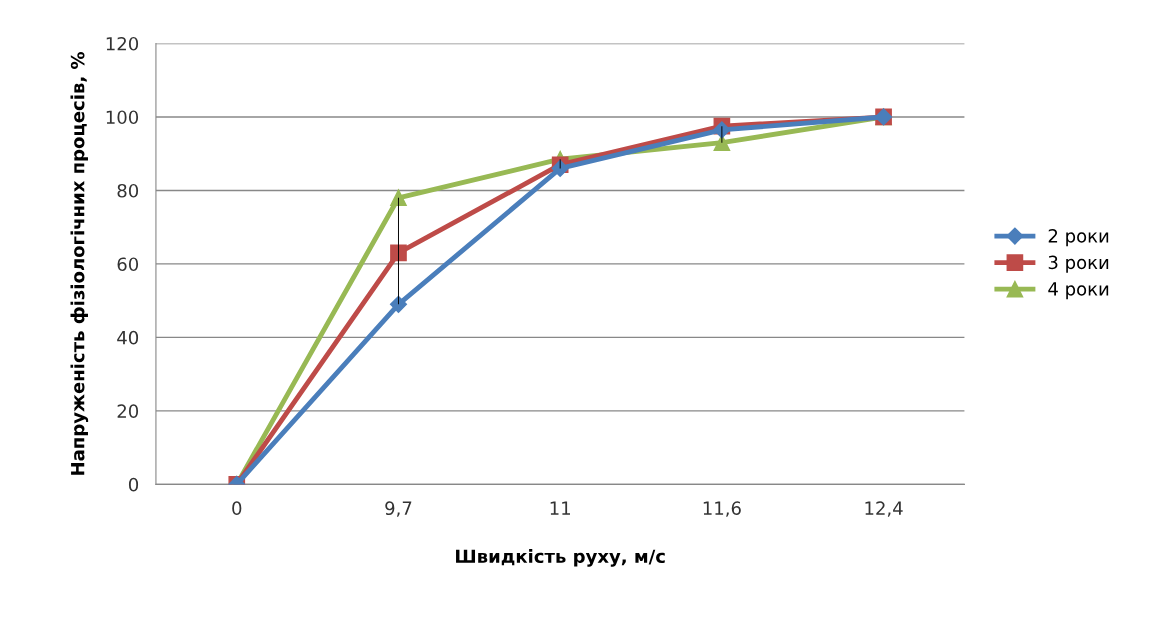 Image resolution: width=1155 pixels, height=621 pixels. What do you see at coordinates (122, 117) in the screenshot?
I see `y-tick-label: 100` at bounding box center [122, 117].